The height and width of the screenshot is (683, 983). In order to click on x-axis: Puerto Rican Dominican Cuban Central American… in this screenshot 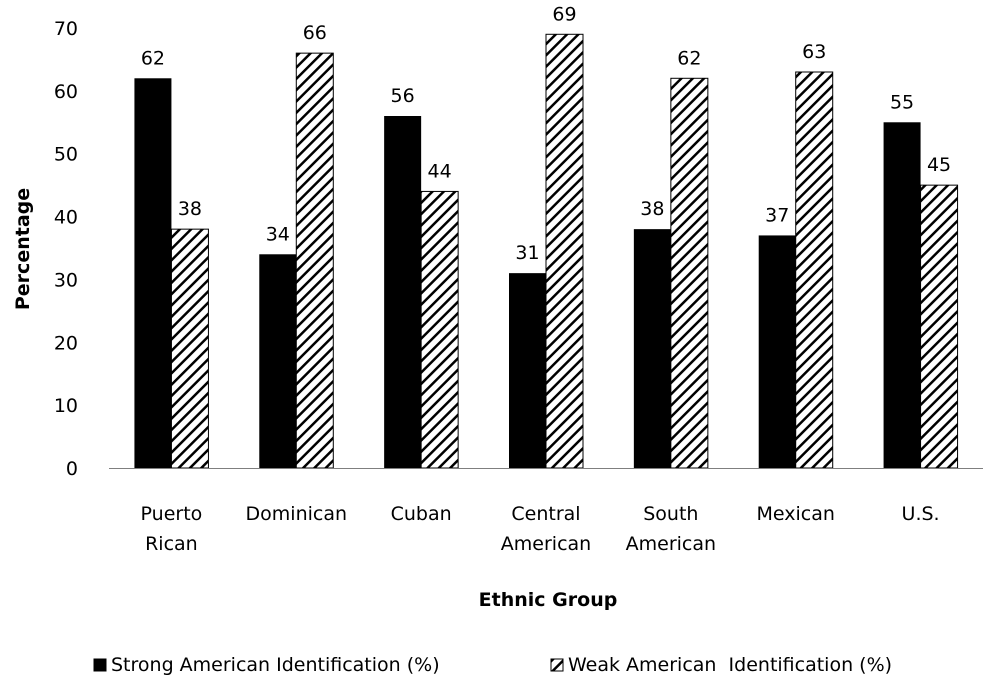, I will do `click(546, 511)`.